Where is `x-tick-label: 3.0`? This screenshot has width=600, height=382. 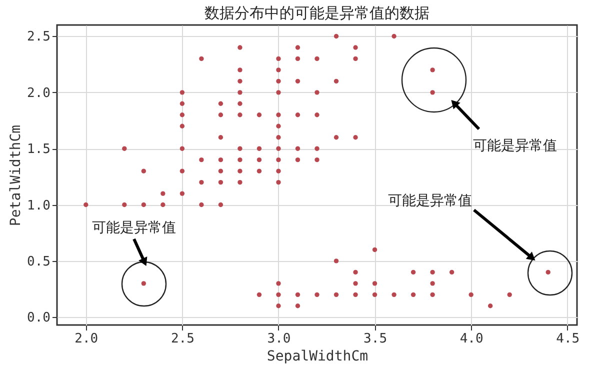 x-tick-label: 3.0 is located at coordinates (279, 339).